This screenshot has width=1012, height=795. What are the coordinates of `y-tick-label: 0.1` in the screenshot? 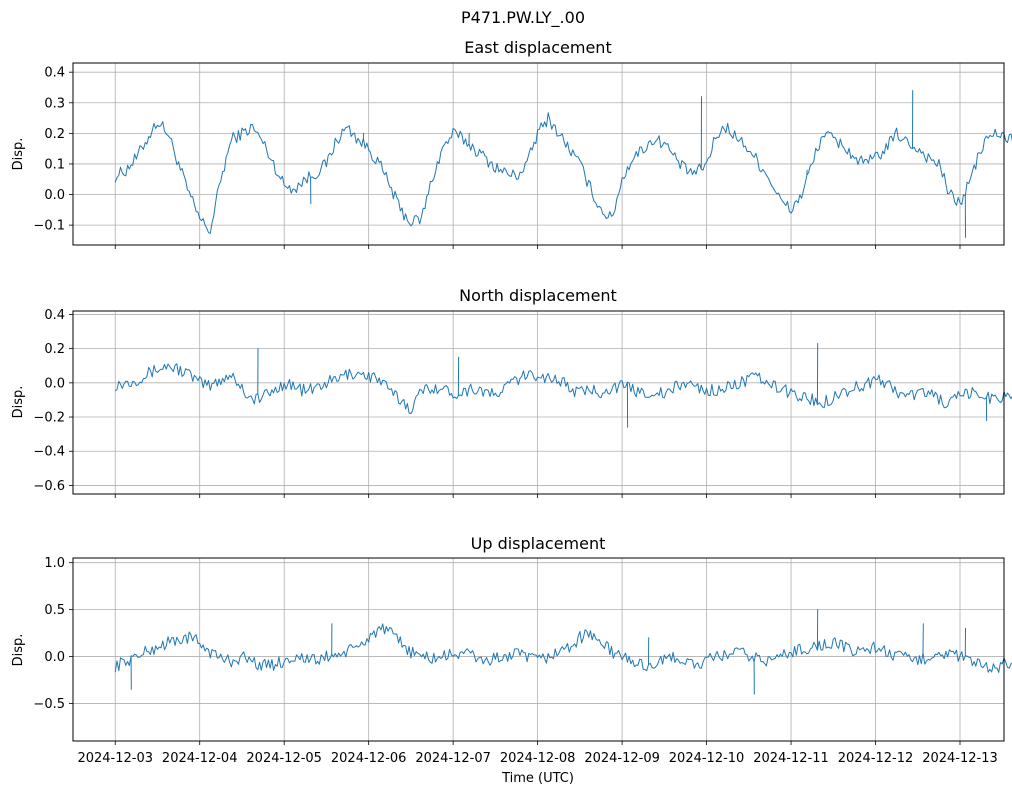 It's located at (54, 164).